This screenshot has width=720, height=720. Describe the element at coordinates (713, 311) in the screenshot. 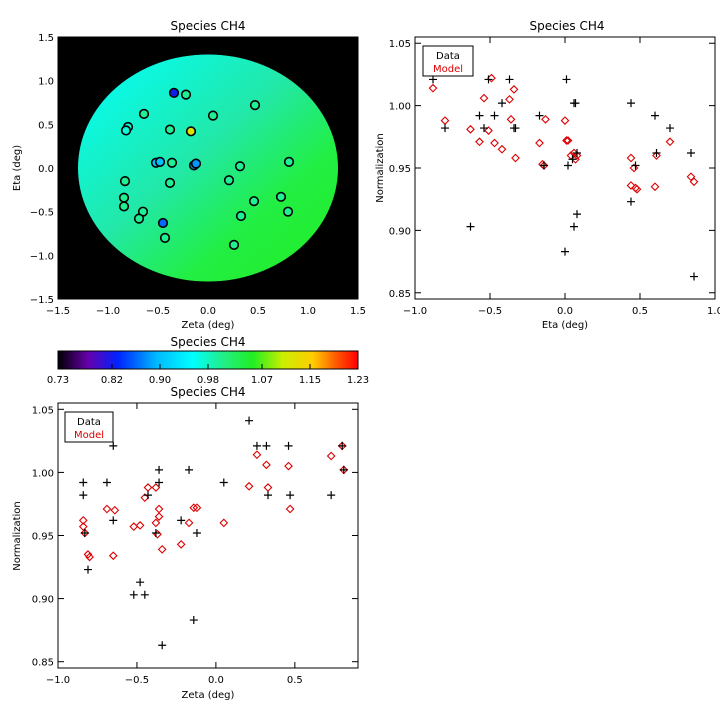

I see `eta-xtick-label: 1.0` at that location.